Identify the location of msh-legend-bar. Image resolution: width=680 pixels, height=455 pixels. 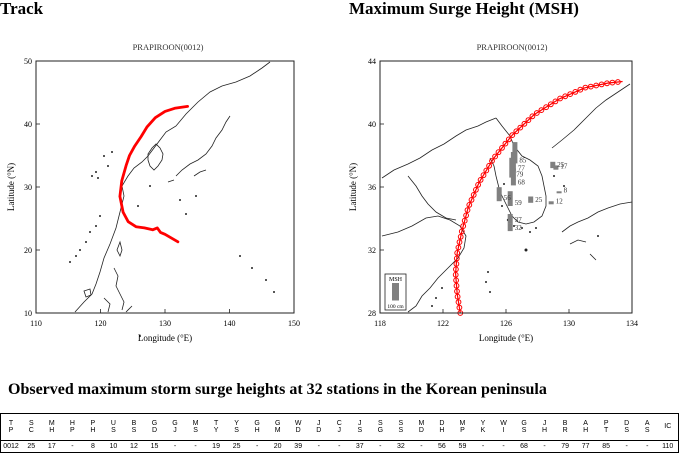
(395, 292).